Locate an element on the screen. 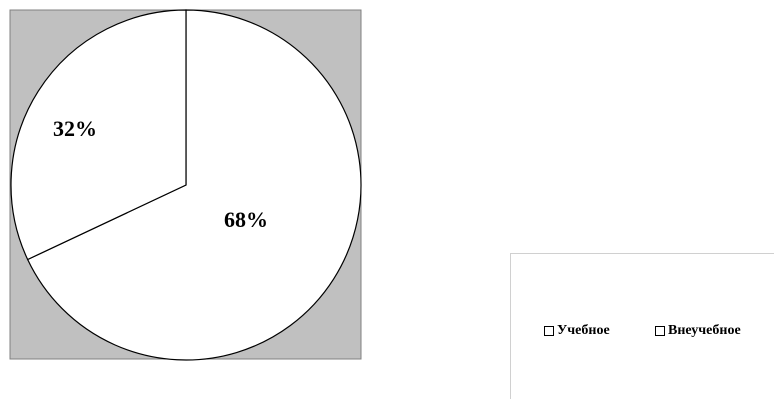 The height and width of the screenshot is (399, 774). legend-label-uchebnoe: Учебное is located at coordinates (583, 330).